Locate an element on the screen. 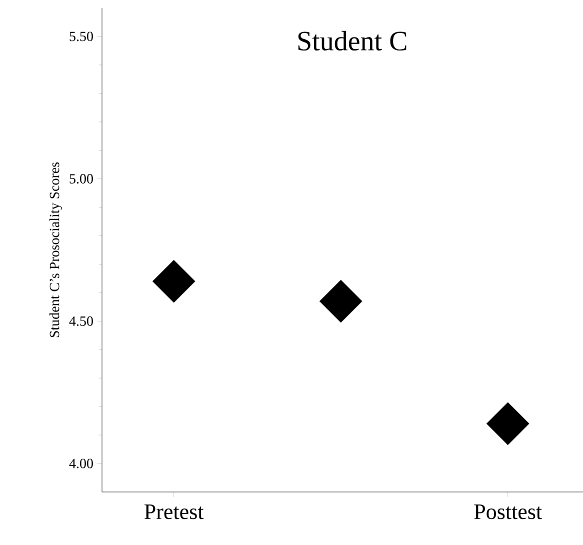  y-tick-label: 5.00 is located at coordinates (81, 179).